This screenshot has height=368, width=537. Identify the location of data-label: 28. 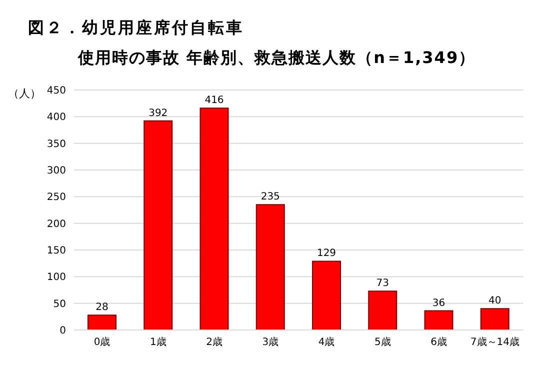
(102, 308).